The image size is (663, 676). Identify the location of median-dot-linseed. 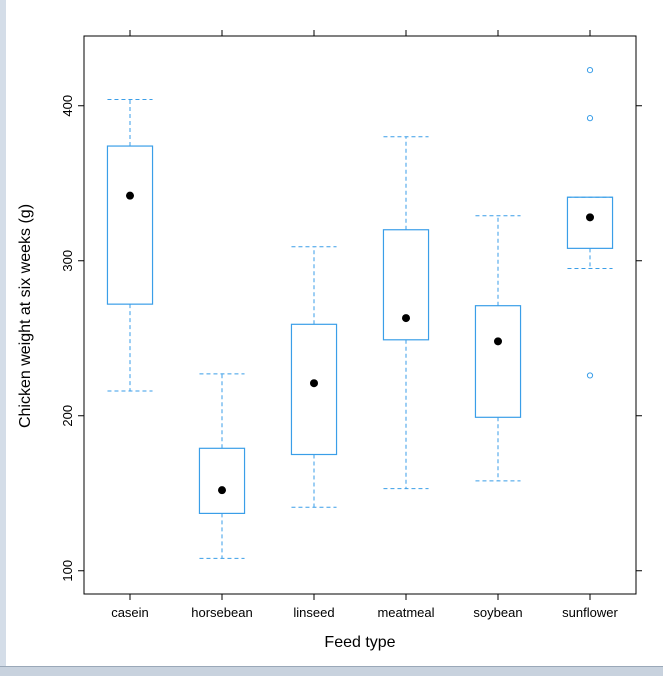
(314, 383).